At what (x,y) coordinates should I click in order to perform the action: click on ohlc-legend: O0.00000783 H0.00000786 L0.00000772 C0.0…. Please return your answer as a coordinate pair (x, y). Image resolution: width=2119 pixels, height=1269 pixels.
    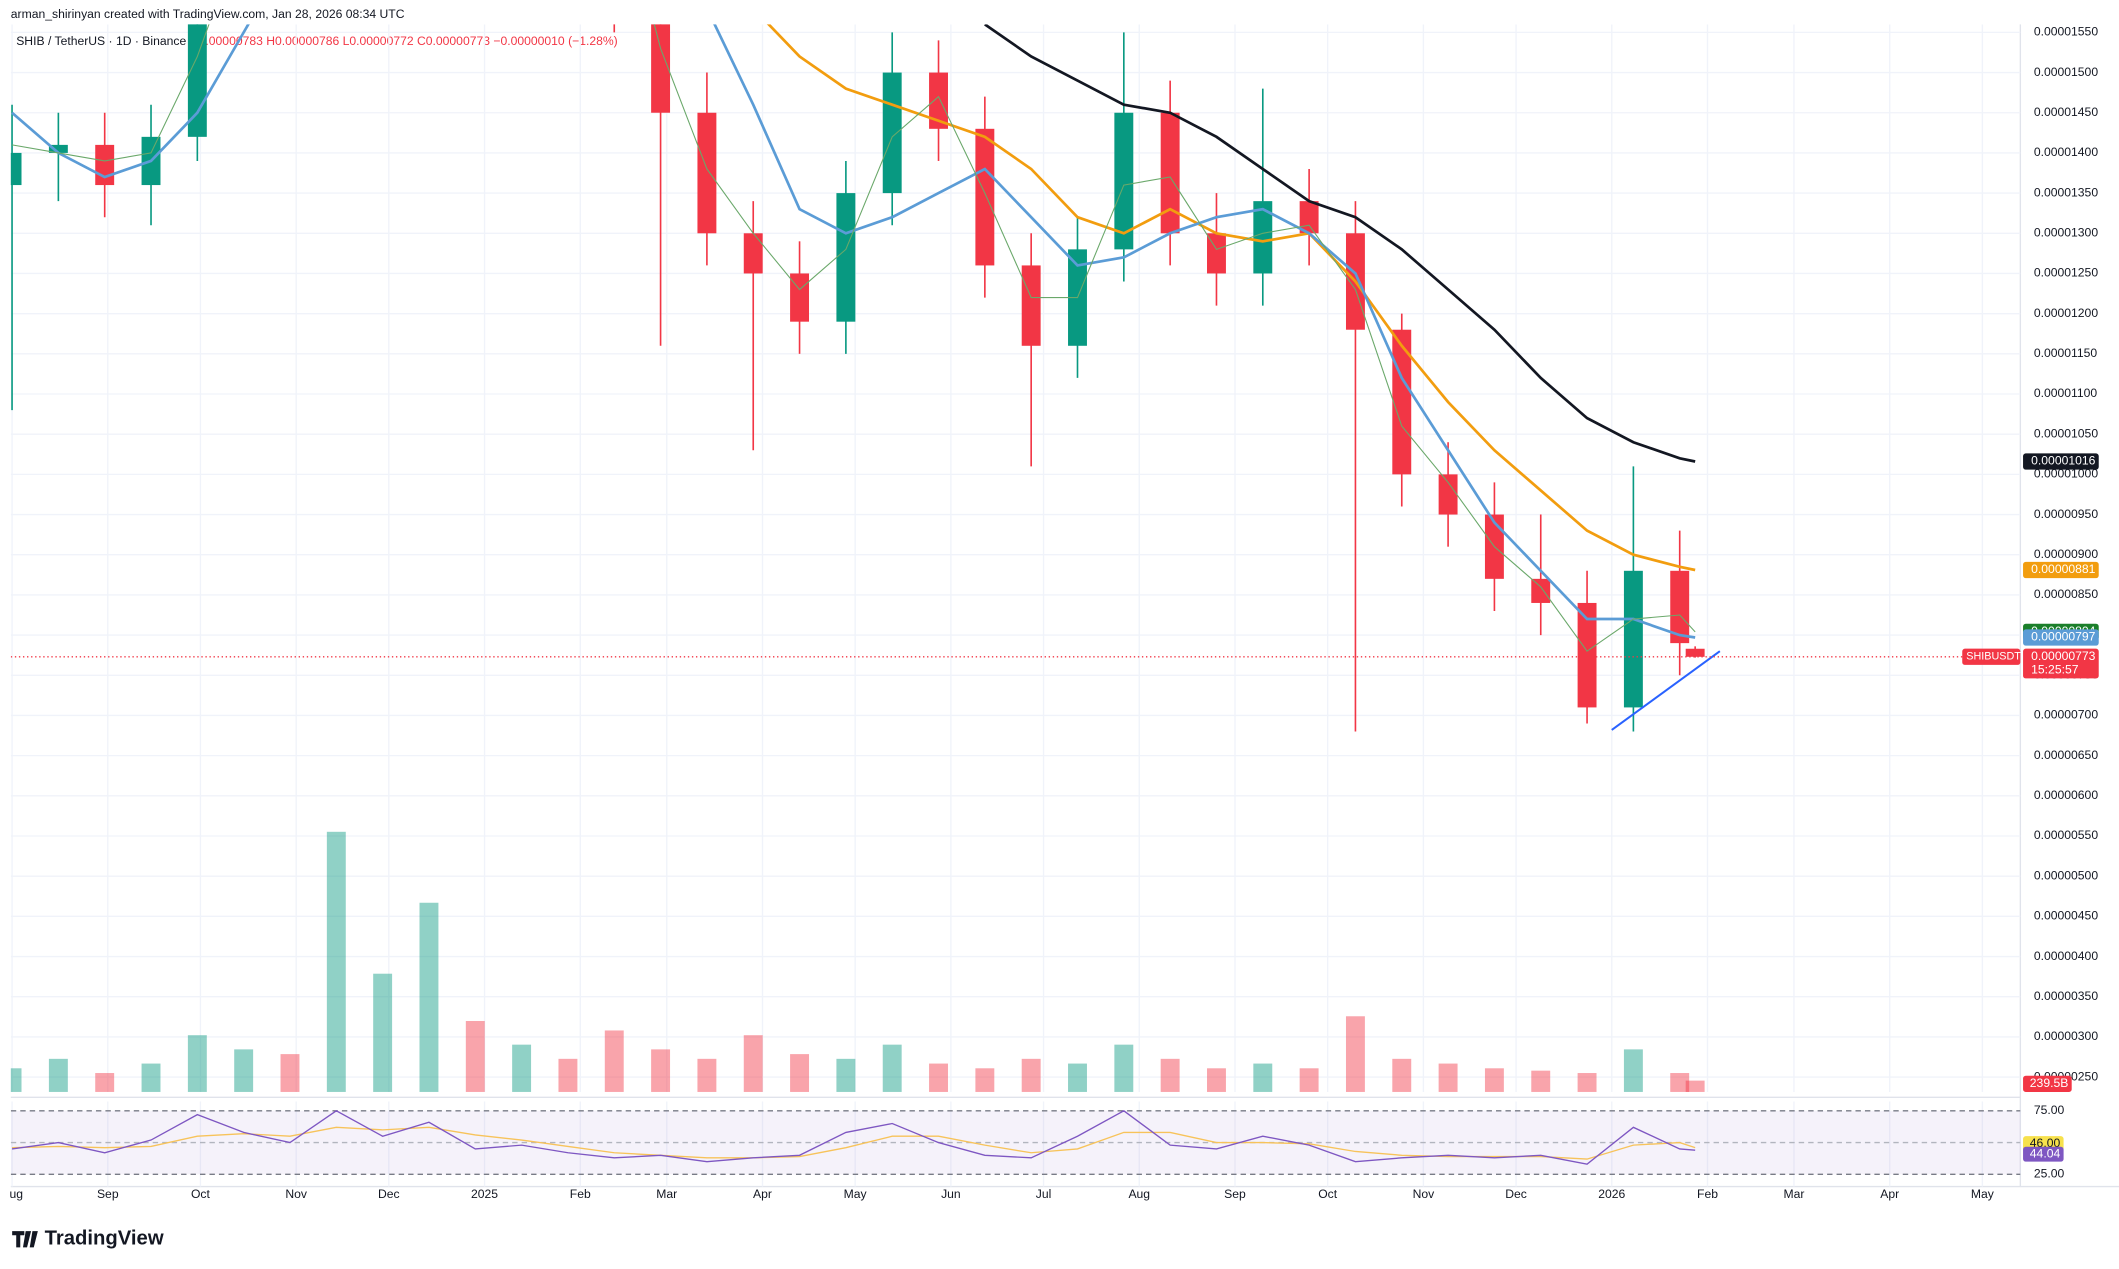
    Looking at the image, I should click on (403, 41).